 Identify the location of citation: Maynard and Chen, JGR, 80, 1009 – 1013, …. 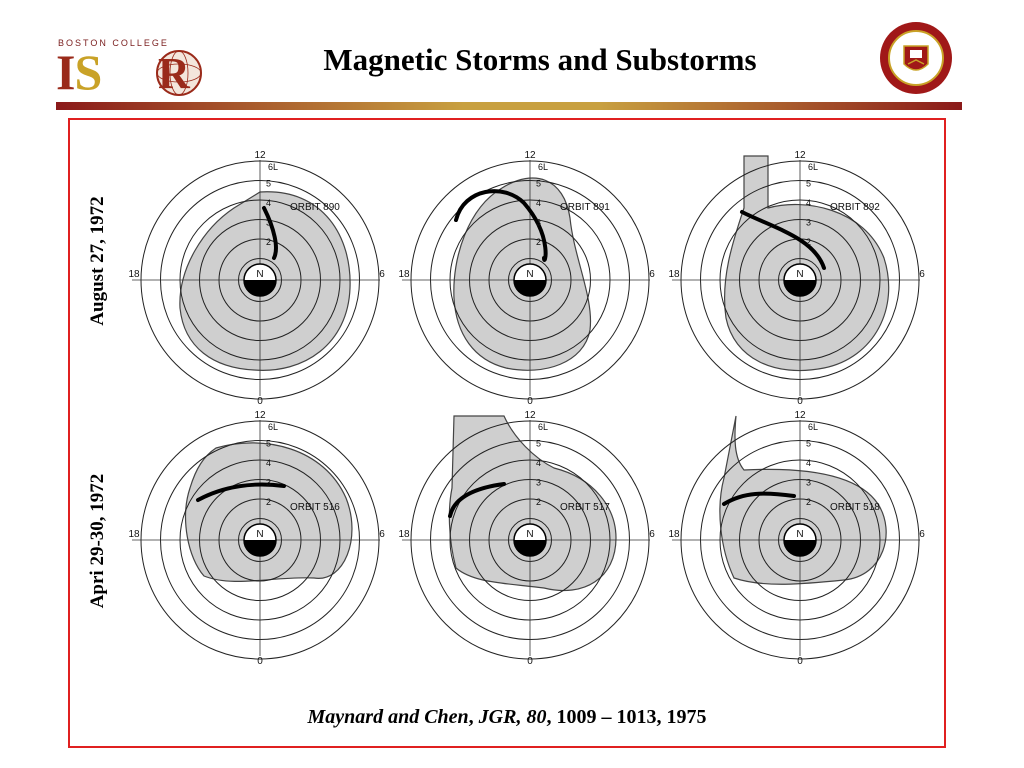
(507, 717).